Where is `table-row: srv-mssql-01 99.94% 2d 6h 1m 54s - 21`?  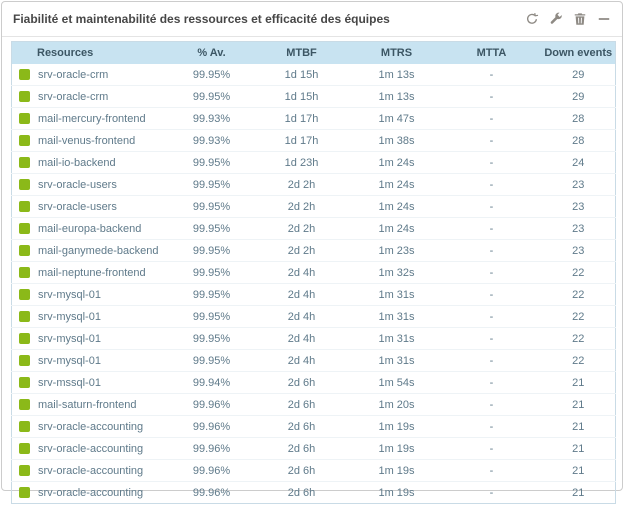
table-row: srv-mssql-01 99.94% 2d 6h 1m 54s - 21 is located at coordinates (313, 382).